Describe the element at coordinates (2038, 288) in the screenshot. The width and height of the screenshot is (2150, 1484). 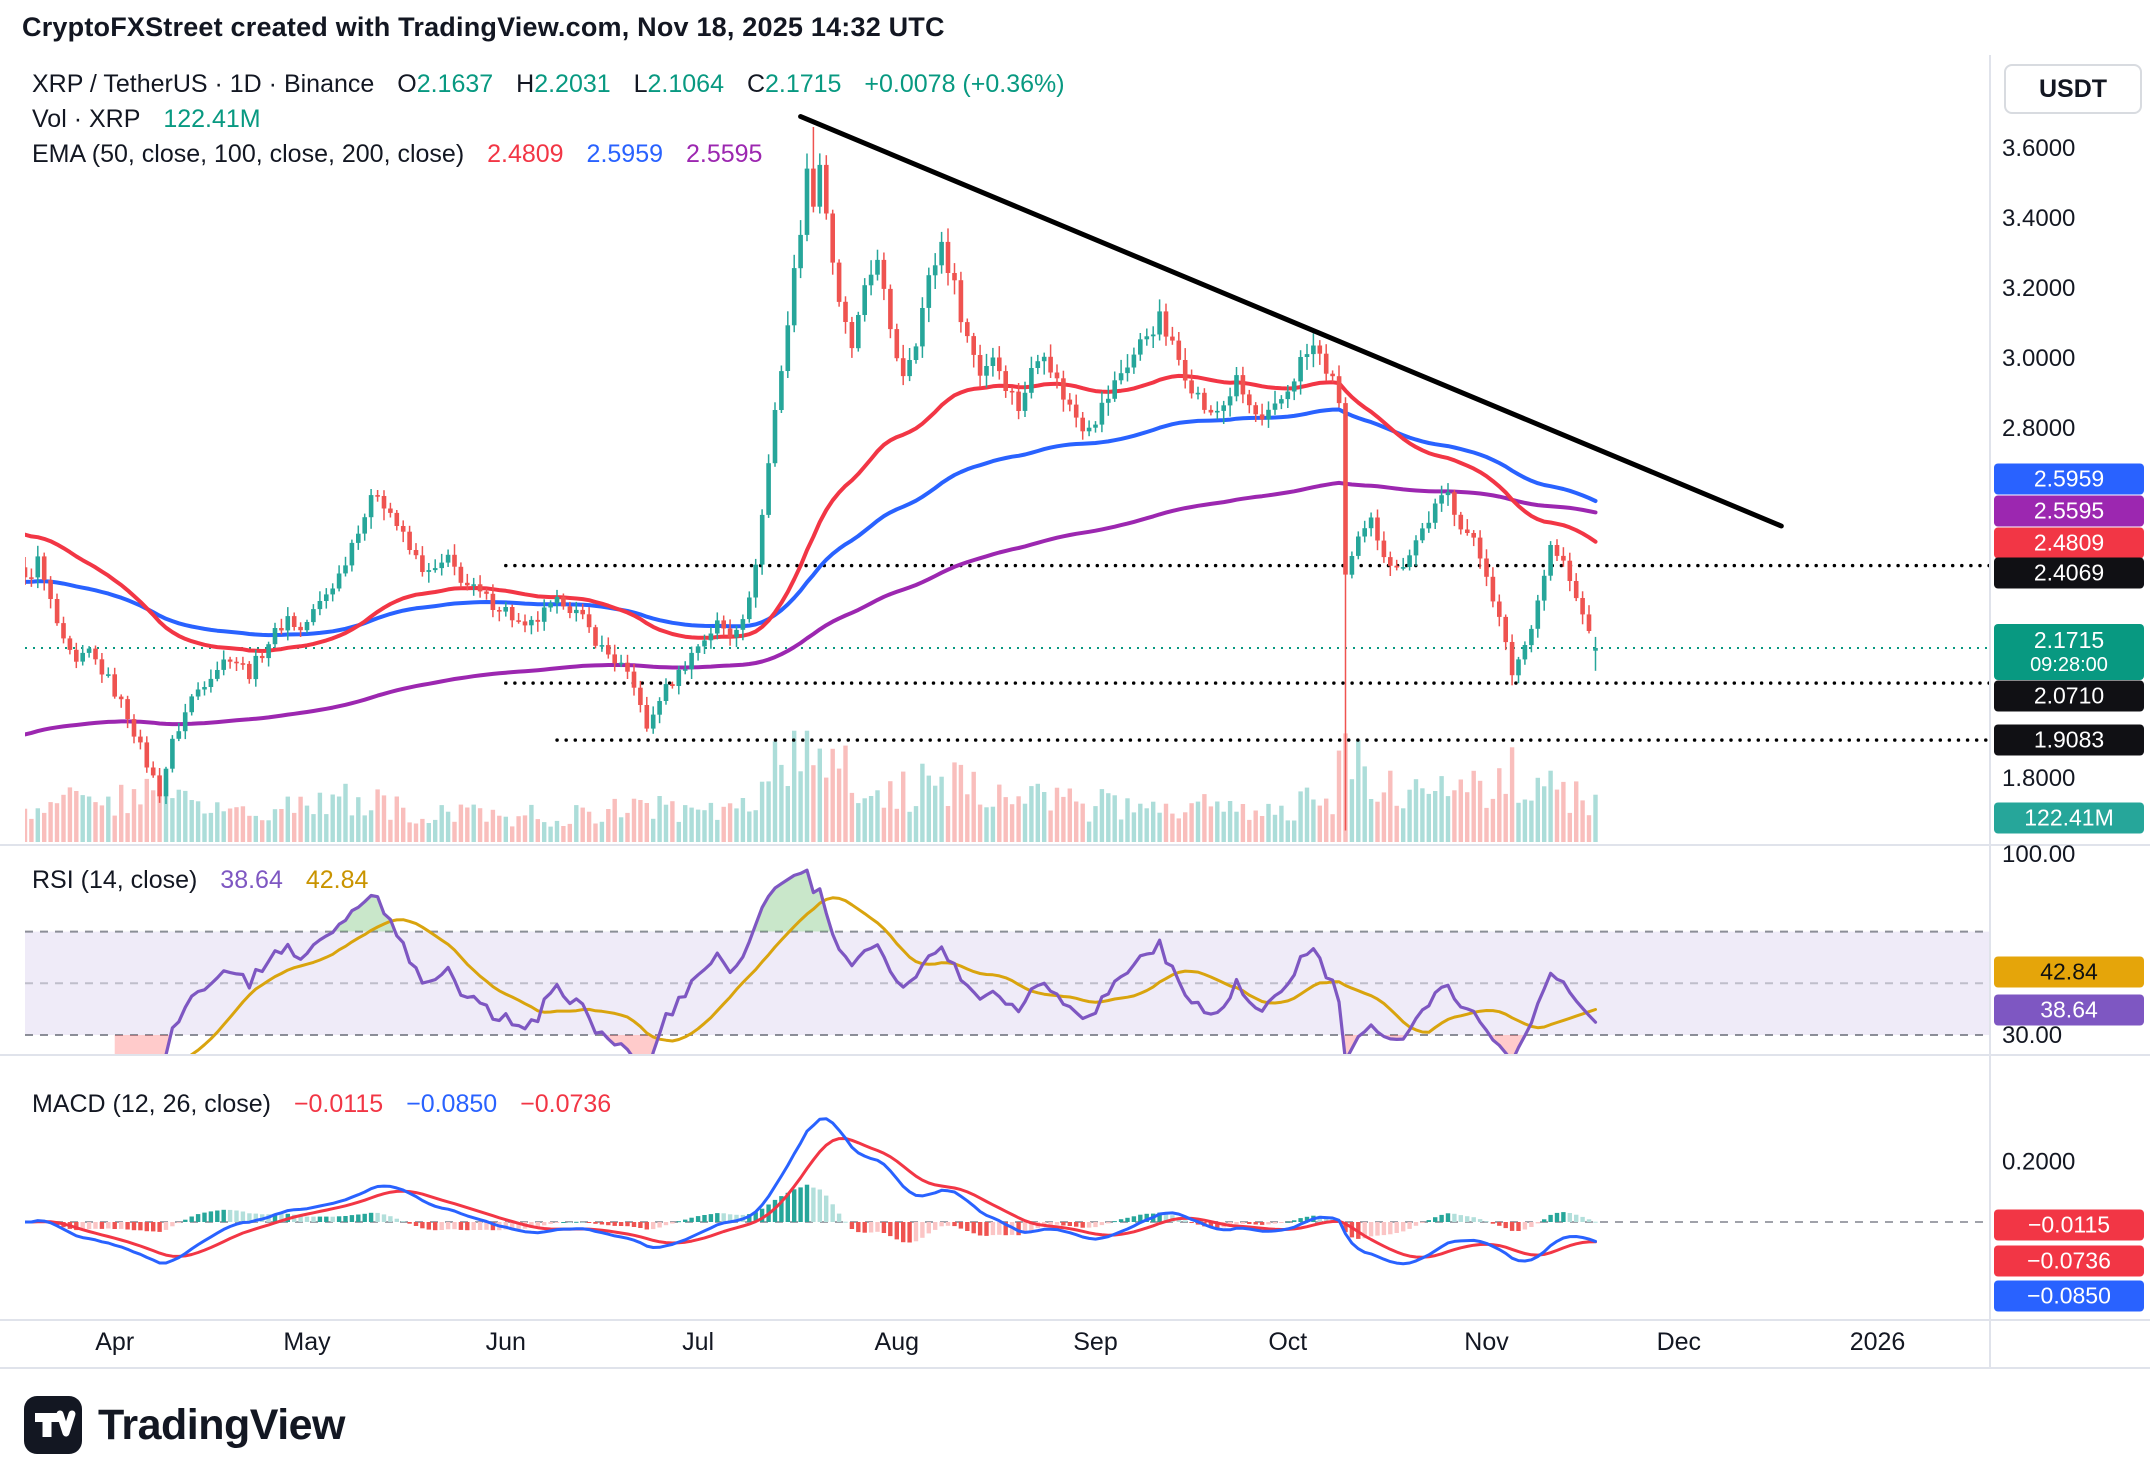
I see `price-axis-tick: 3.2000` at that location.